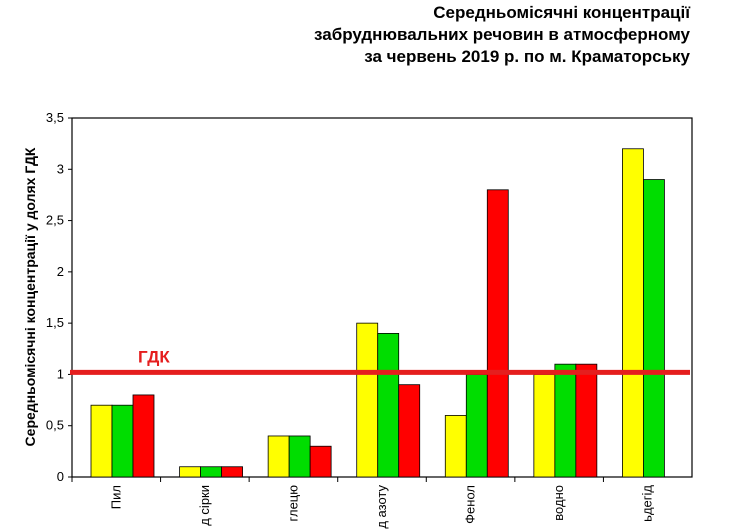 The width and height of the screenshot is (754, 530). Describe the element at coordinates (30, 296) in the screenshot. I see `y-axis-label: Середньомісячні концентрації у долях ГДК` at that location.